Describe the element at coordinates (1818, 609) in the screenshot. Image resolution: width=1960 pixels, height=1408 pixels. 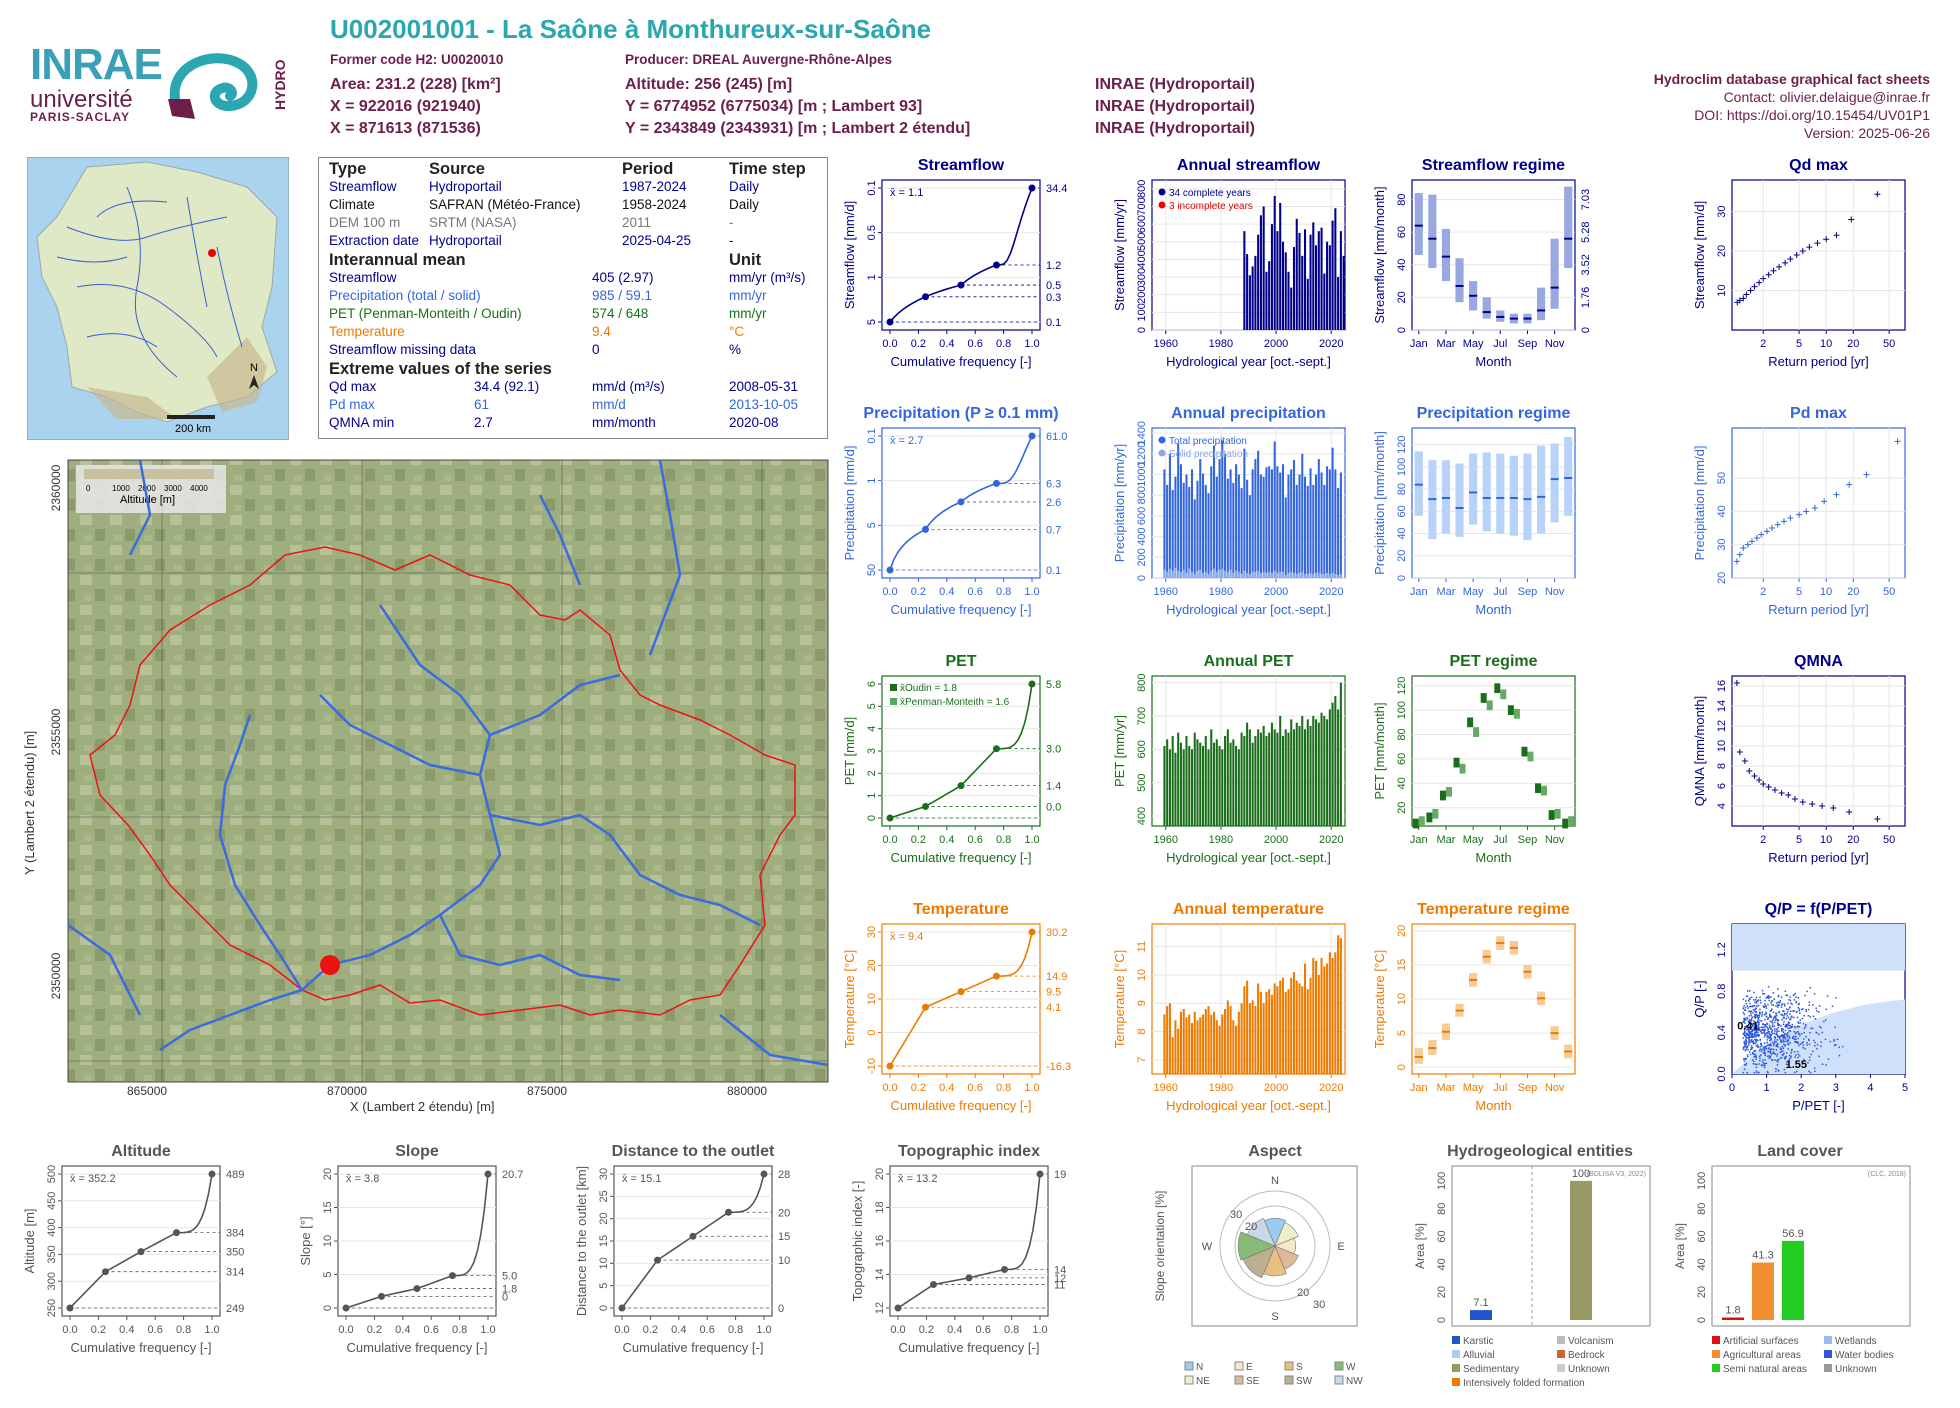
I see `pd_max-xlabel: Return period [yr]` at that location.